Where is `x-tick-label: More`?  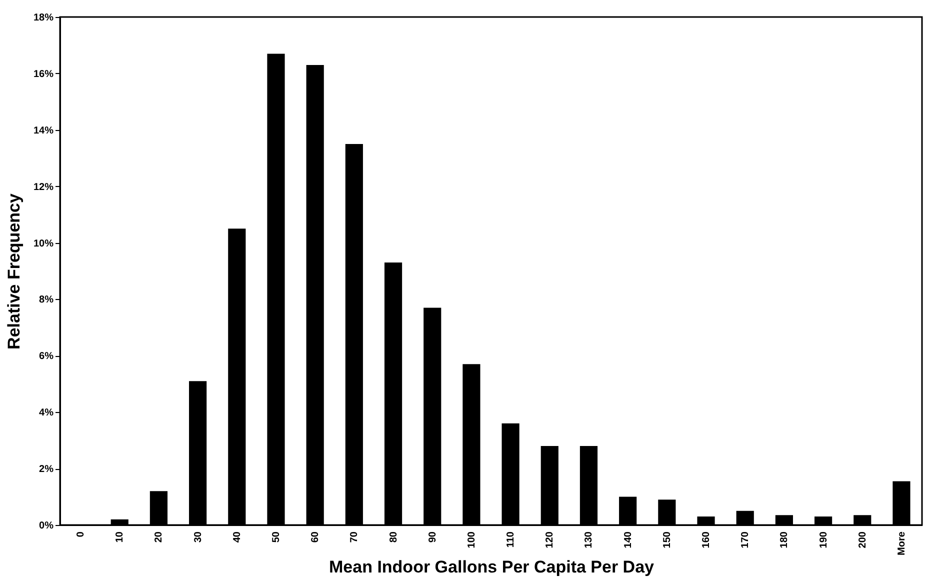
x-tick-label: More is located at coordinates (902, 543).